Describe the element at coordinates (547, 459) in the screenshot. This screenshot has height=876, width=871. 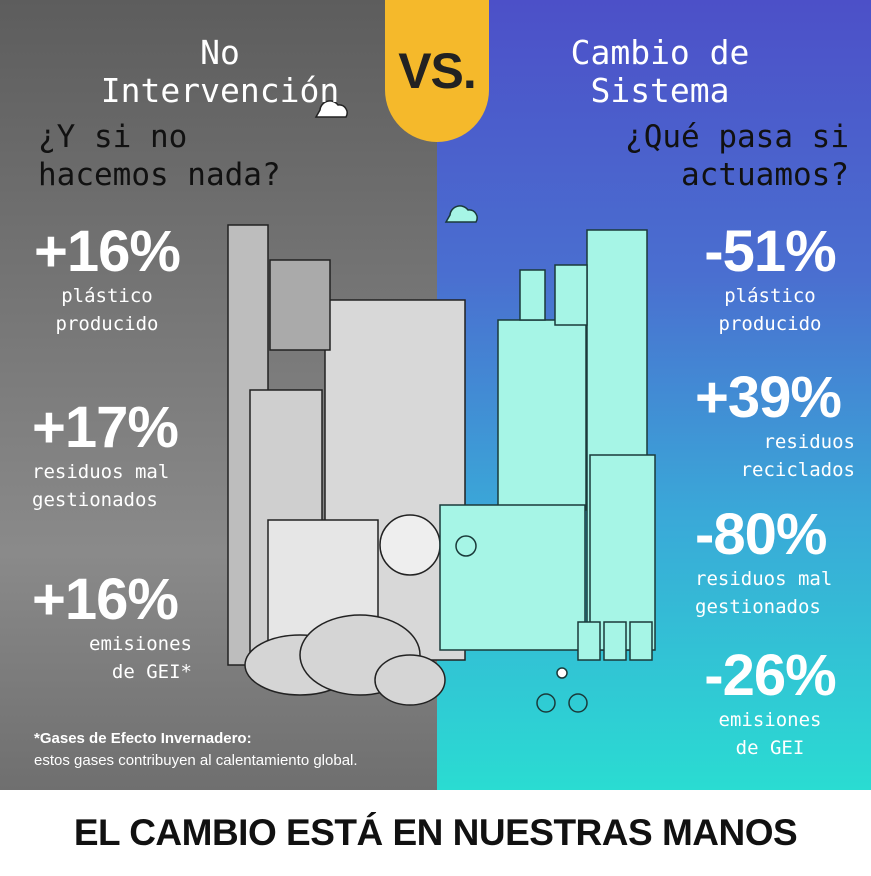
I see `clean-city` at that location.